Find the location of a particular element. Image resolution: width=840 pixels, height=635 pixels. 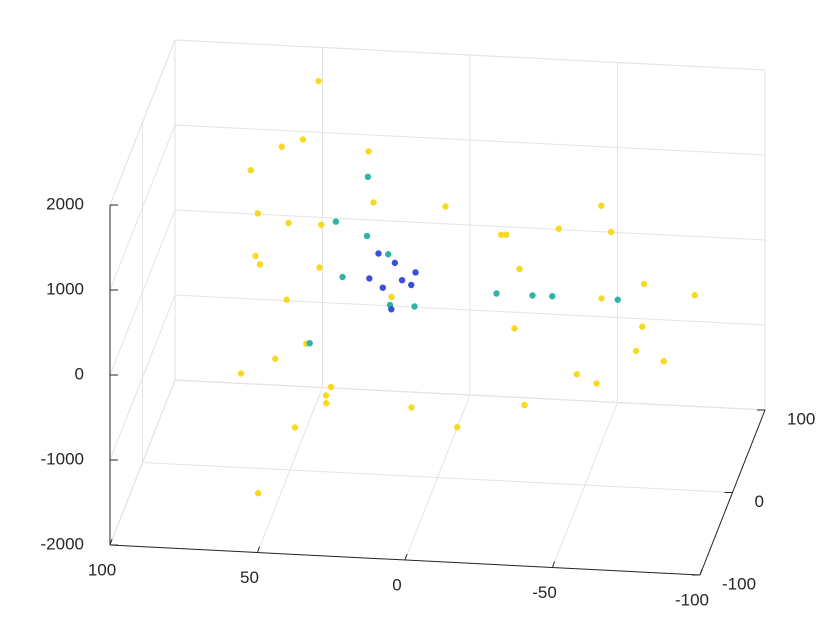

x-tick-label: 50 is located at coordinates (249, 577).